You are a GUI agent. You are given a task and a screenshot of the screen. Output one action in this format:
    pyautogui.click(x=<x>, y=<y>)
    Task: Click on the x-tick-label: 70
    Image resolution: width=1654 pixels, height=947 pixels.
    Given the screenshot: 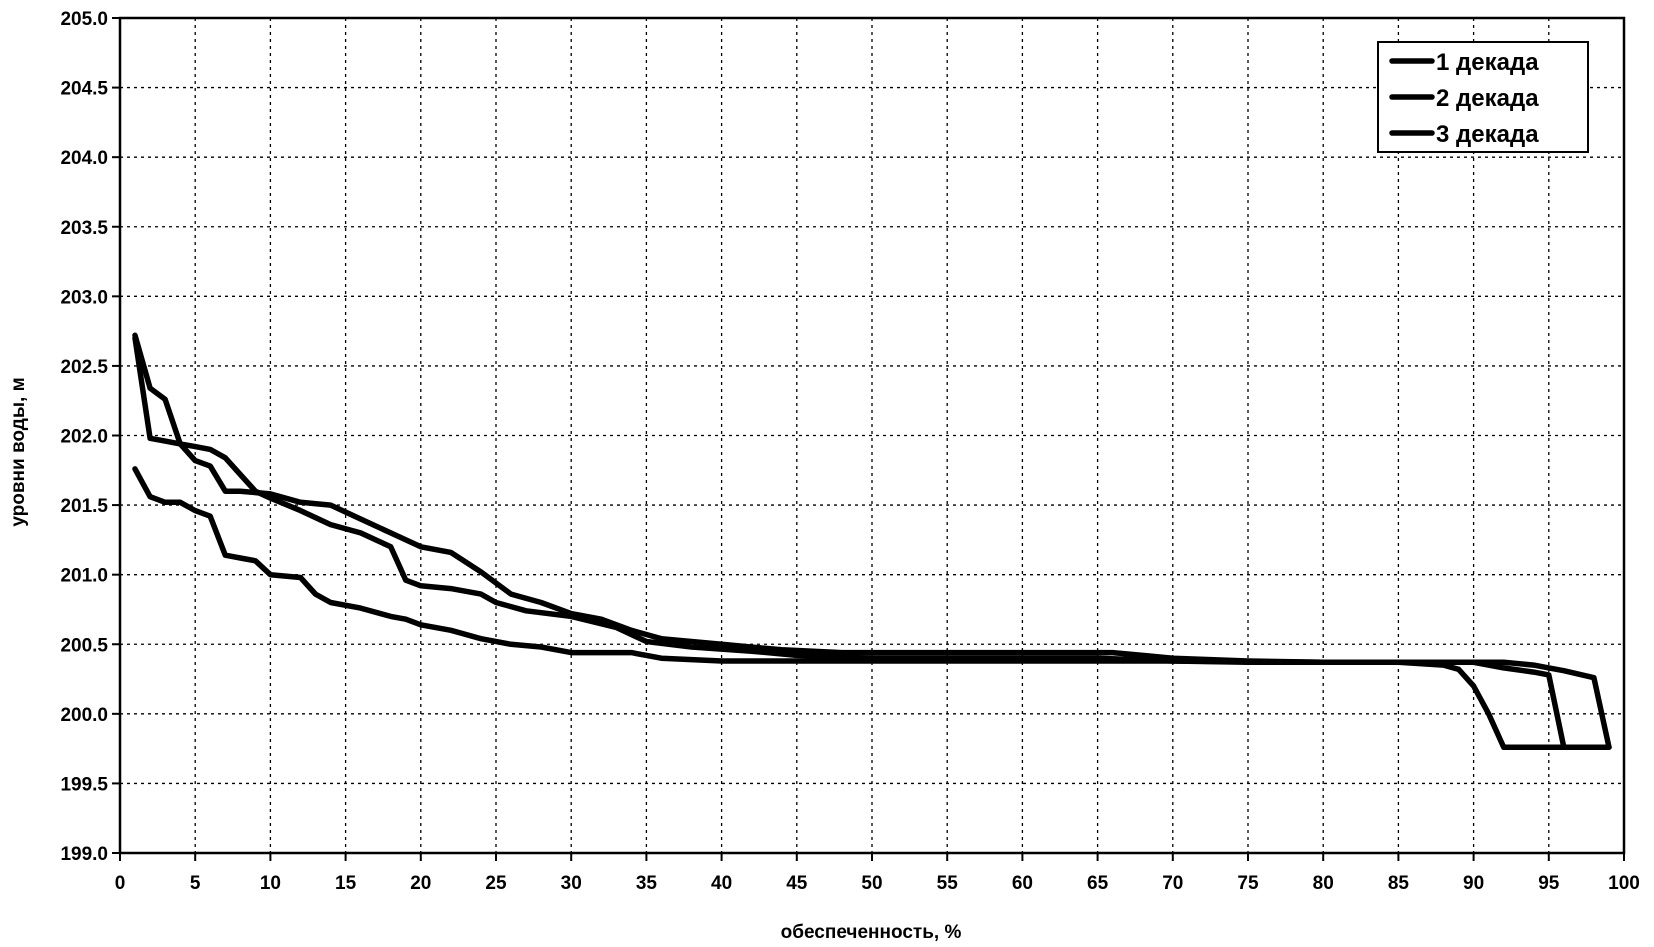 What is the action you would take?
    pyautogui.click(x=1172, y=883)
    